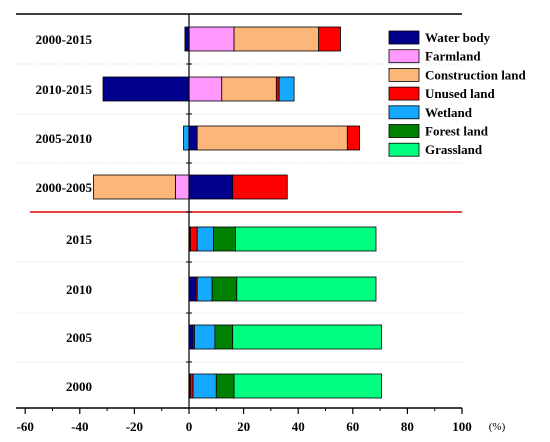 This screenshot has width=550, height=442. I want to click on x-tick-label: 40, so click(298, 426).